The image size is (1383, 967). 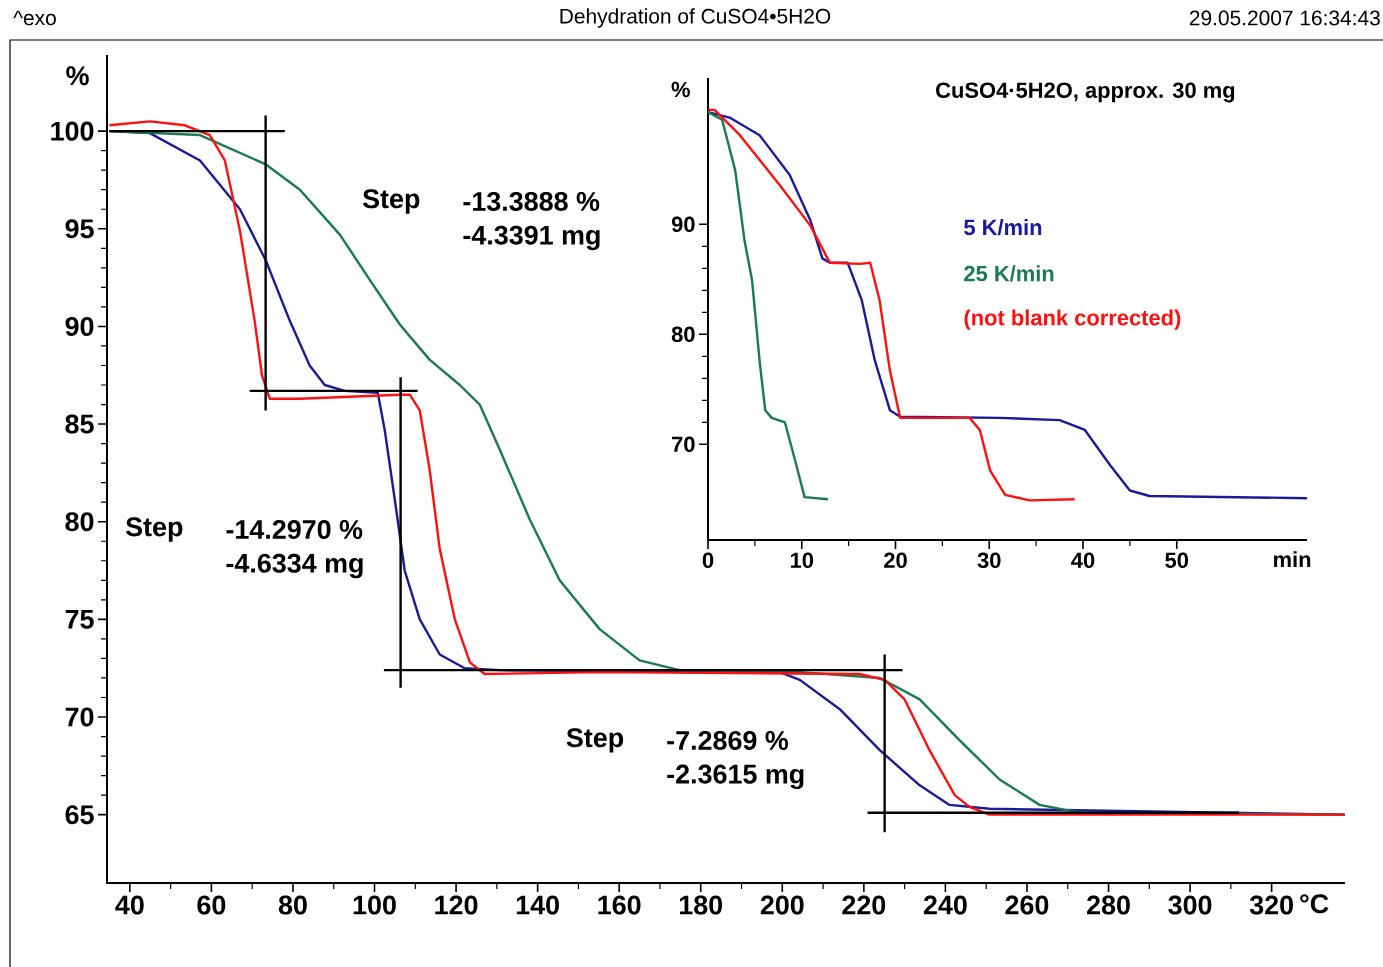 What do you see at coordinates (1027, 905) in the screenshot?
I see `x-tick-label: 260` at bounding box center [1027, 905].